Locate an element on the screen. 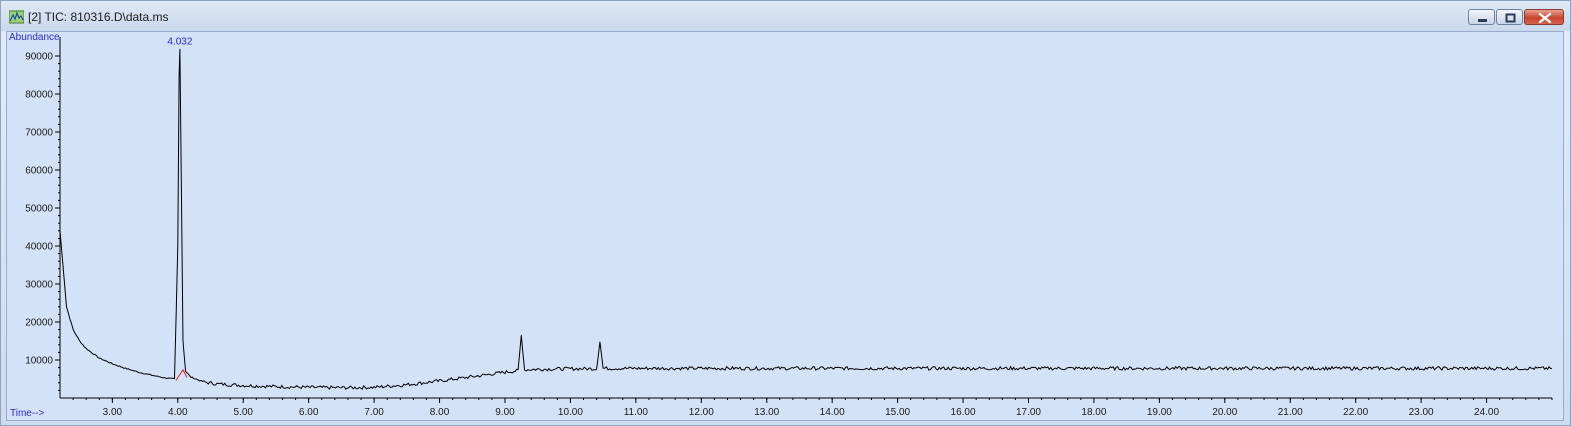 Image resolution: width=1571 pixels, height=426 pixels. x-tick-label: 21.00 is located at coordinates (1290, 412).